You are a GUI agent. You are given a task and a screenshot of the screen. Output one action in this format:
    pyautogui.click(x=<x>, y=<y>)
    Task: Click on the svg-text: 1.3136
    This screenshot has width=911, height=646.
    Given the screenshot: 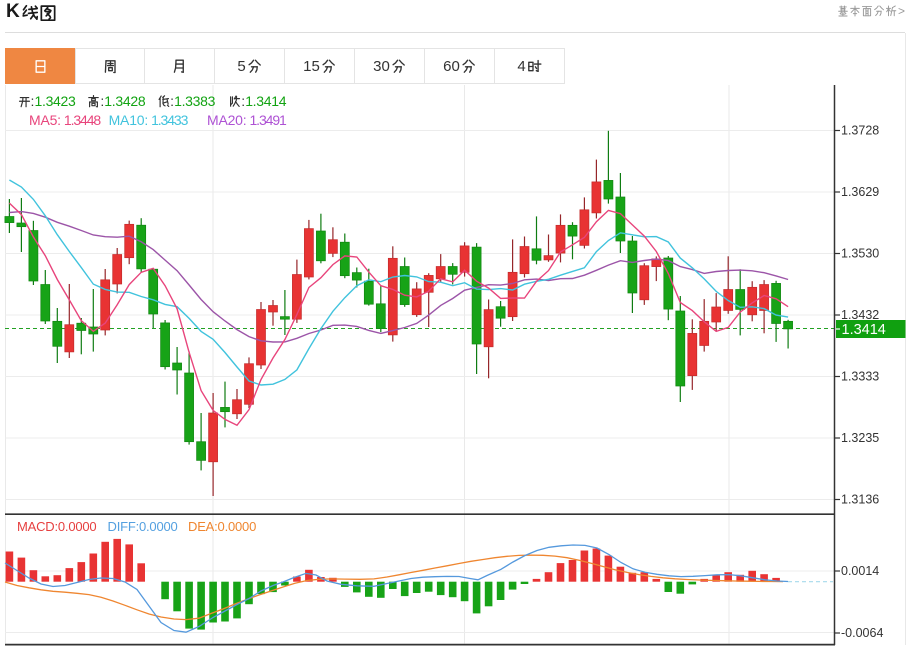 What is the action you would take?
    pyautogui.click(x=860, y=500)
    